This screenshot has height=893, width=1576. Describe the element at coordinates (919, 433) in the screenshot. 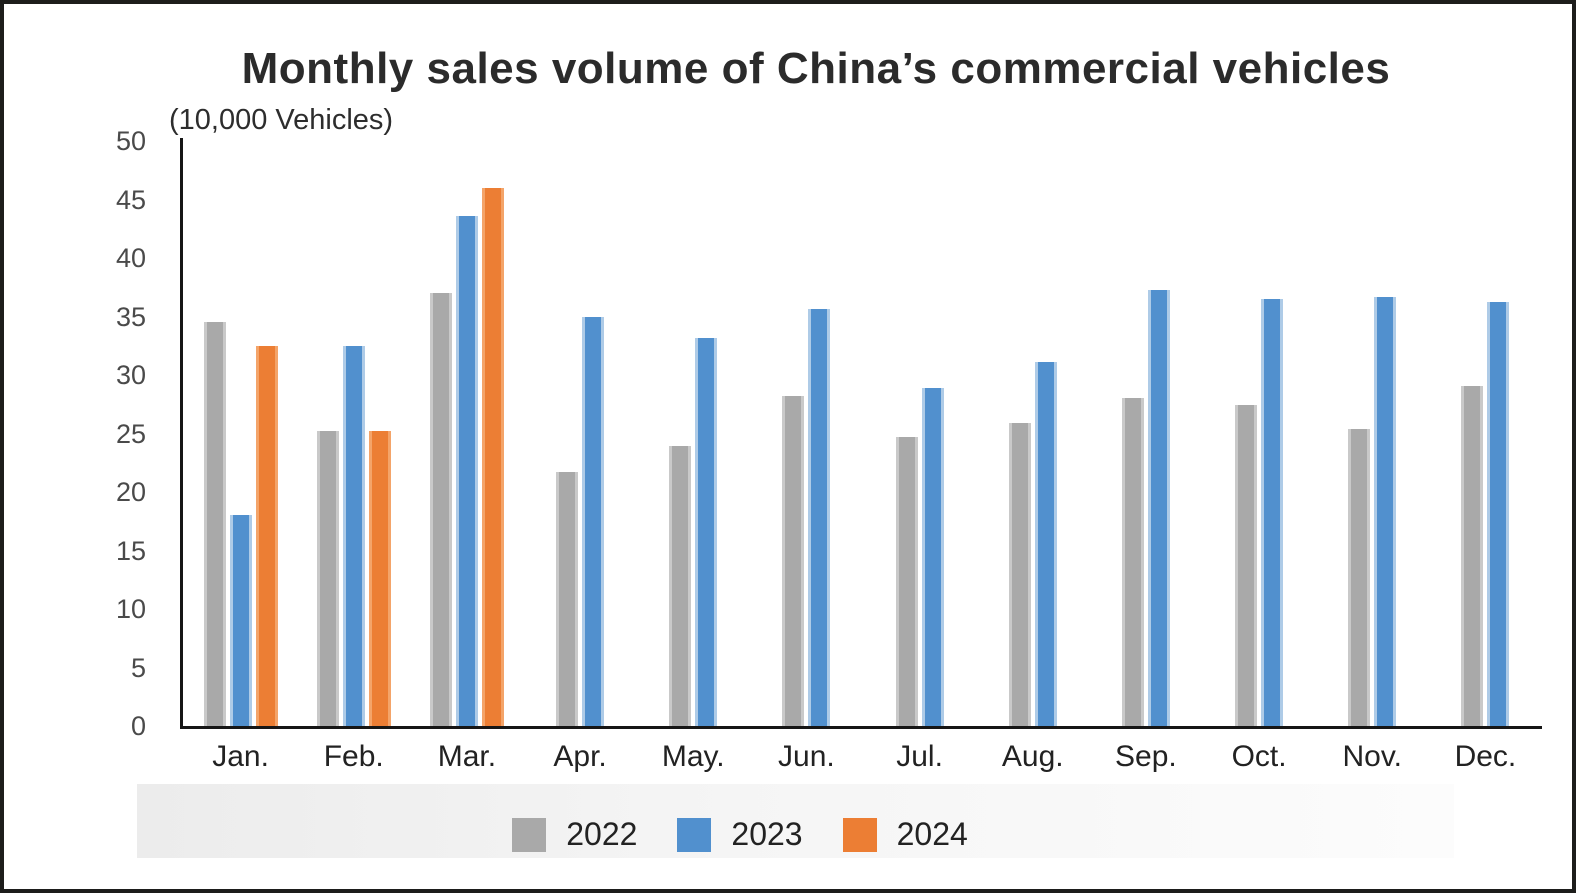

I see `bar-group-jul` at that location.